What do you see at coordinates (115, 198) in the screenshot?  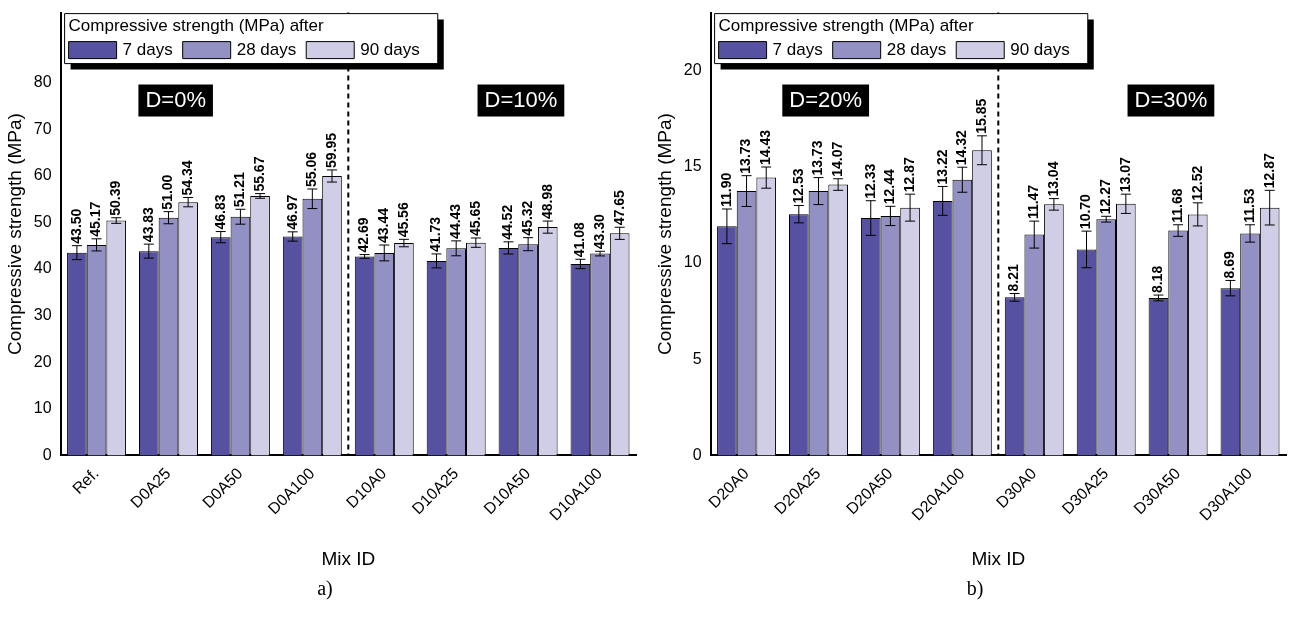 I see `data-label: 50.39` at bounding box center [115, 198].